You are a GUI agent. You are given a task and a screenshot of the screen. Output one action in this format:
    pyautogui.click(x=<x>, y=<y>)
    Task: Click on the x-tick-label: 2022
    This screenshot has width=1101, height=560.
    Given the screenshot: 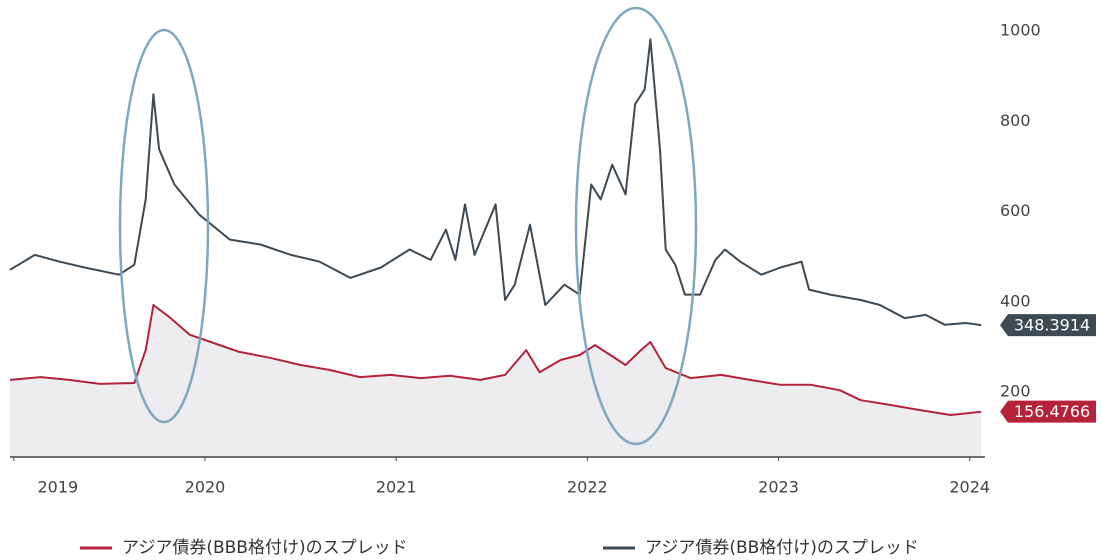 What is the action you would take?
    pyautogui.click(x=587, y=487)
    